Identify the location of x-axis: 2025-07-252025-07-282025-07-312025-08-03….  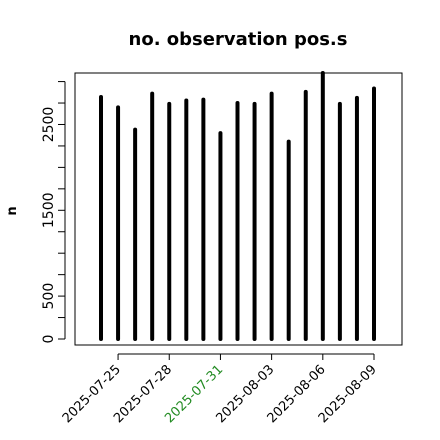
(220, 389).